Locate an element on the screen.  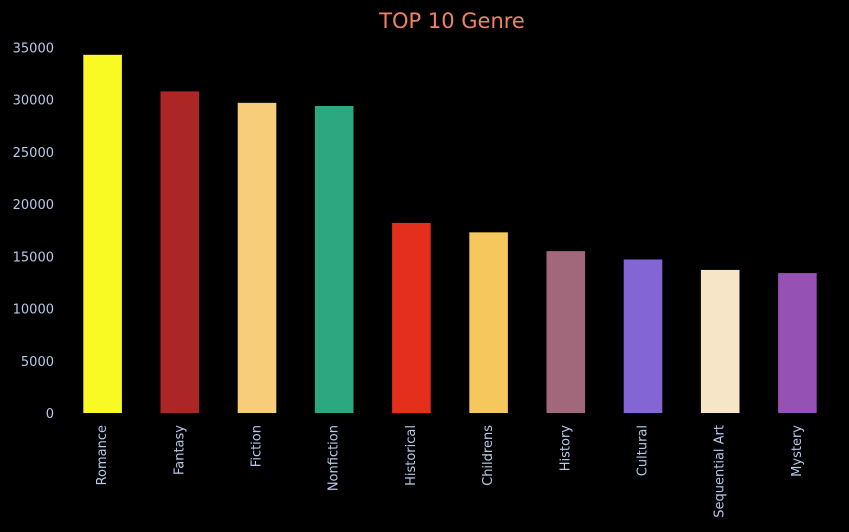
y-axis-ticks: 0 5000 10000 15000 20000 25000 30000 35000 is located at coordinates (33, 232).